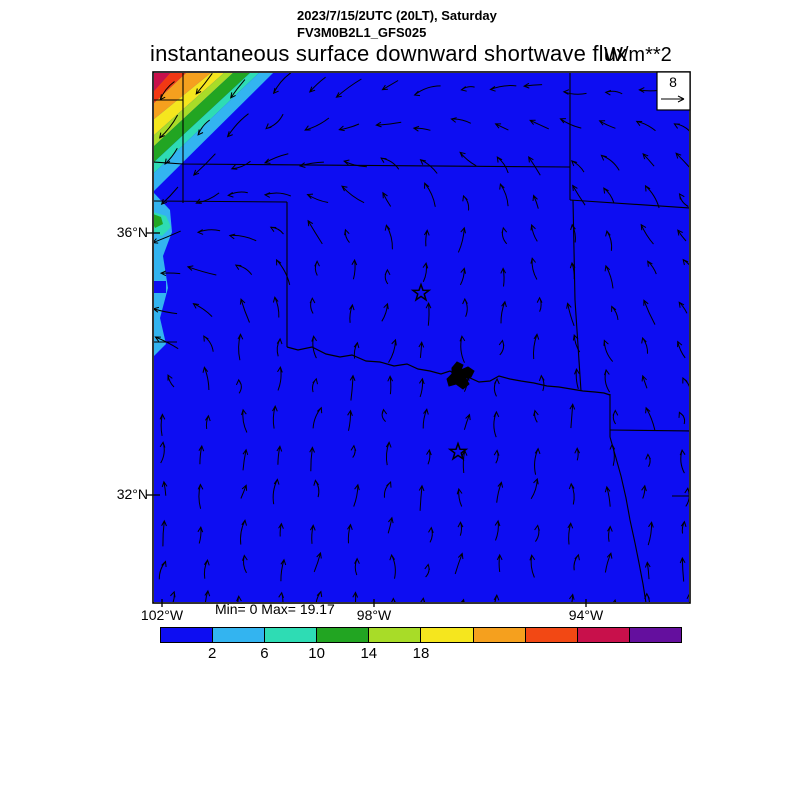  I want to click on x-tick-label: 94°W, so click(586, 615).